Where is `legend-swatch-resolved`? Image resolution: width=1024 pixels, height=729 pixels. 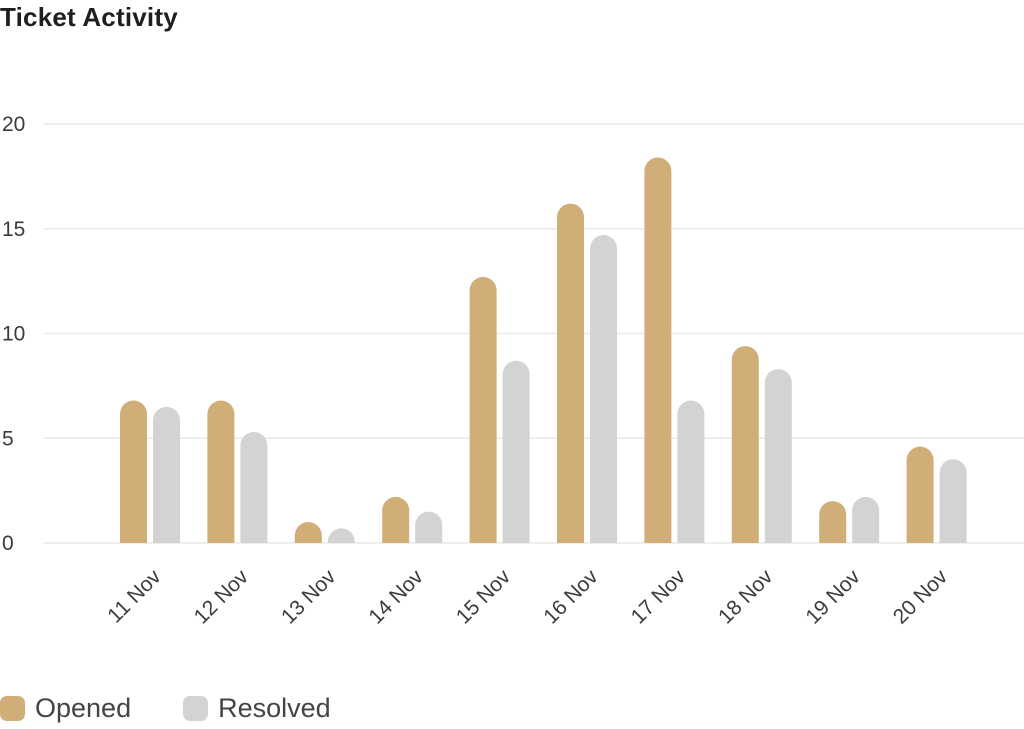
legend-swatch-resolved is located at coordinates (196, 708).